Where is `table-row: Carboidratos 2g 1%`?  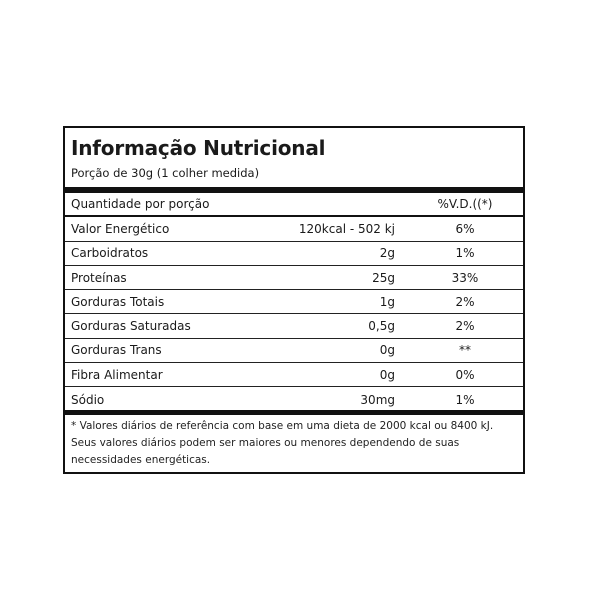
table-row: Carboidratos 2g 1% is located at coordinates (294, 254).